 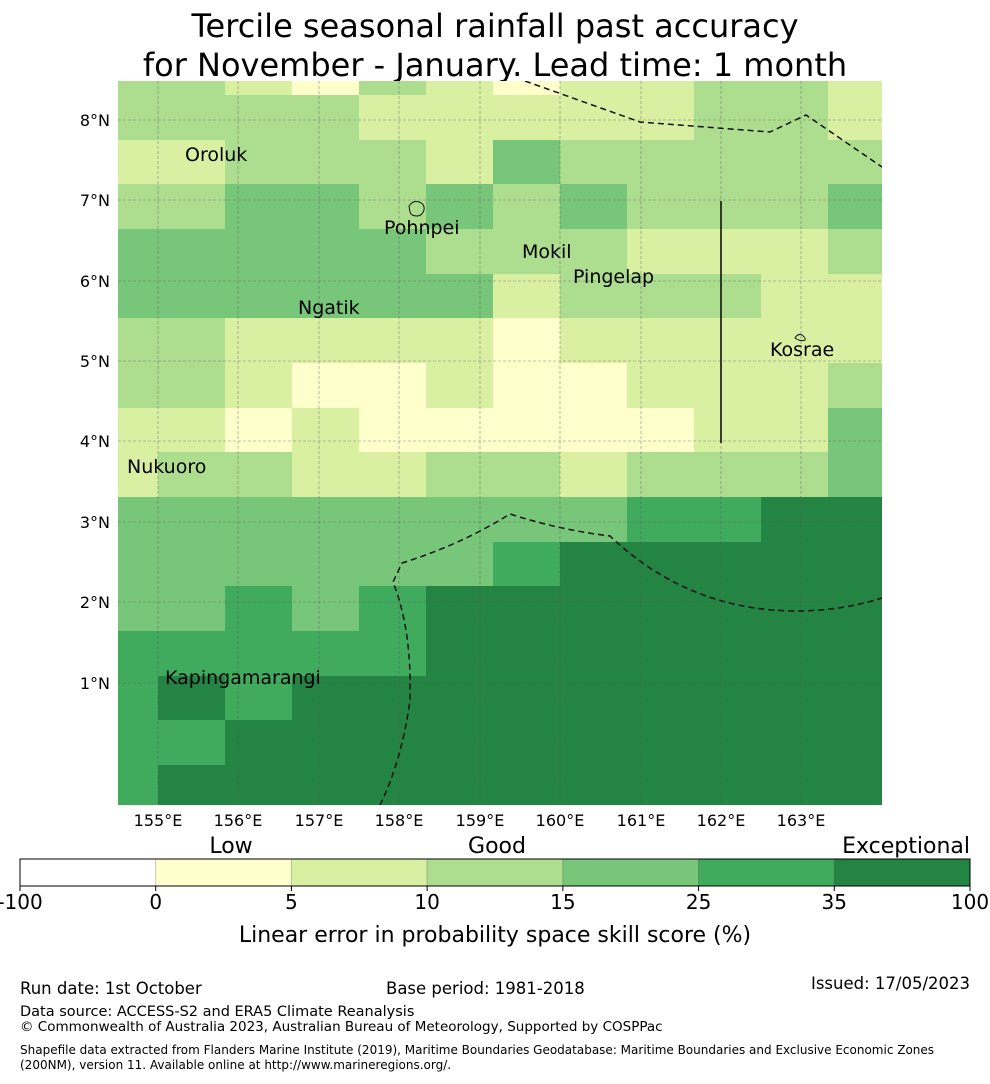 I want to click on latitude-tick: 7°N, so click(x=95, y=200).